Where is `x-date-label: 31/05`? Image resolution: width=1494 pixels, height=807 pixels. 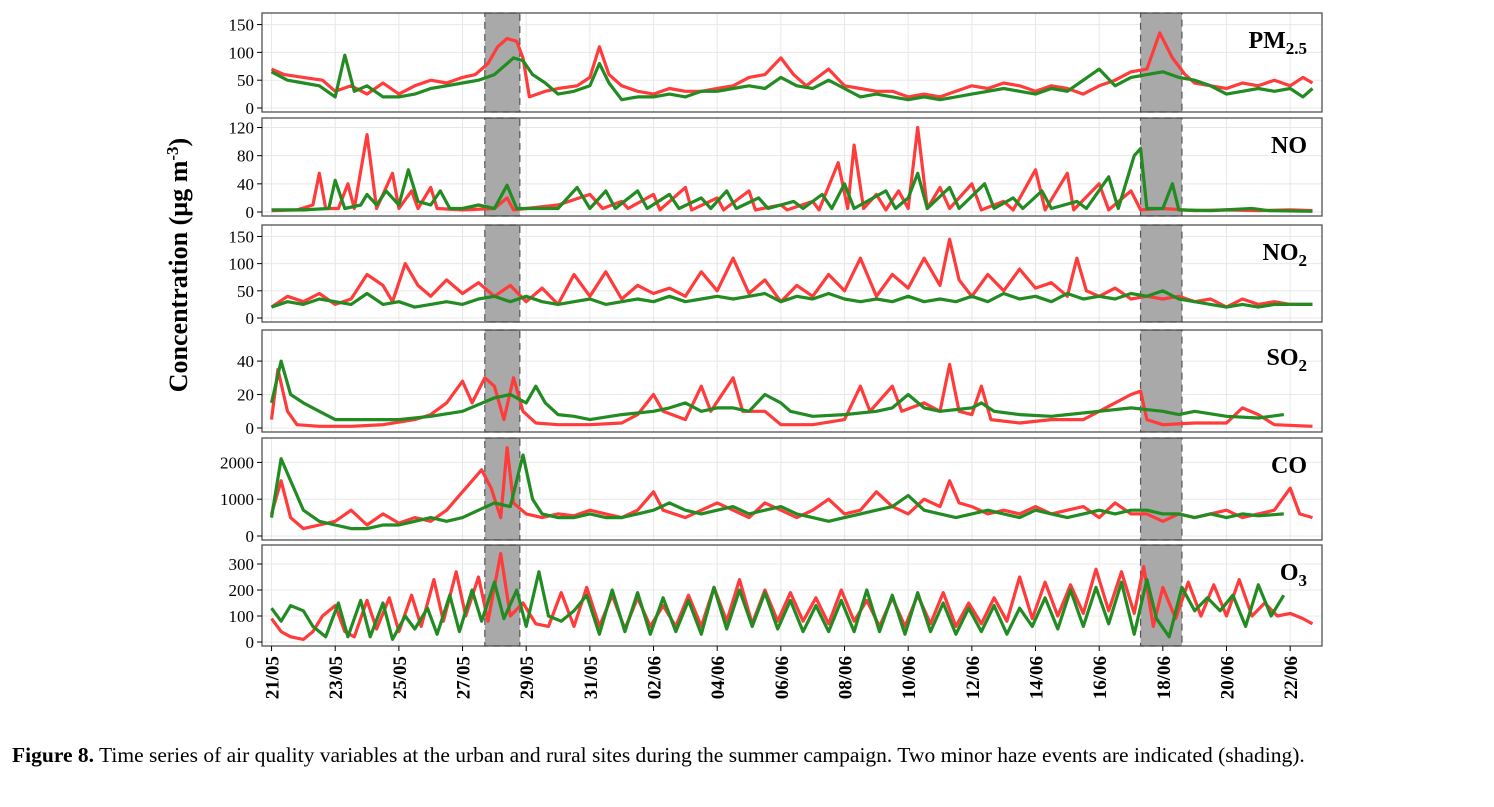
x-date-label: 31/05 is located at coordinates (591, 677).